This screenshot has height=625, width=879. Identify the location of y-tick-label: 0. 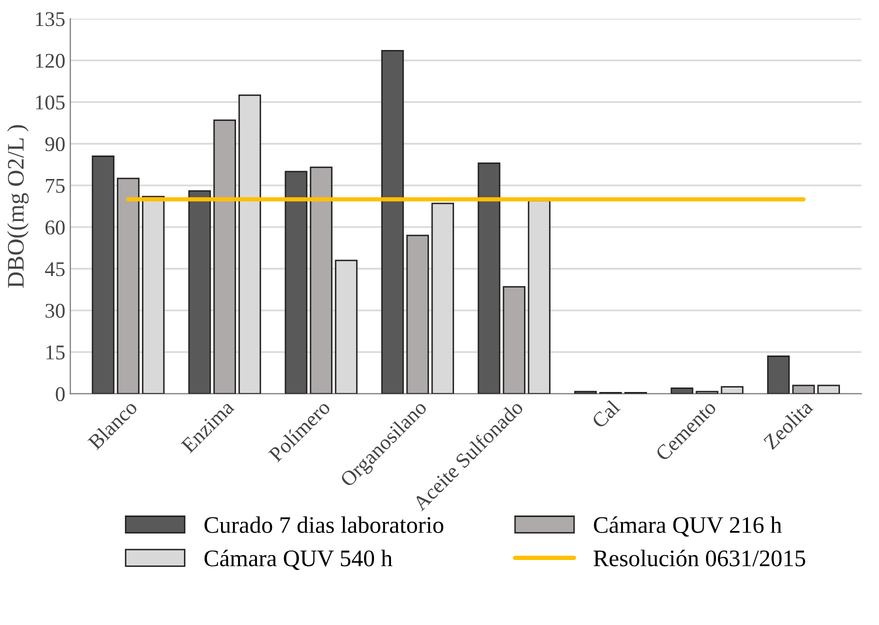
(60, 394).